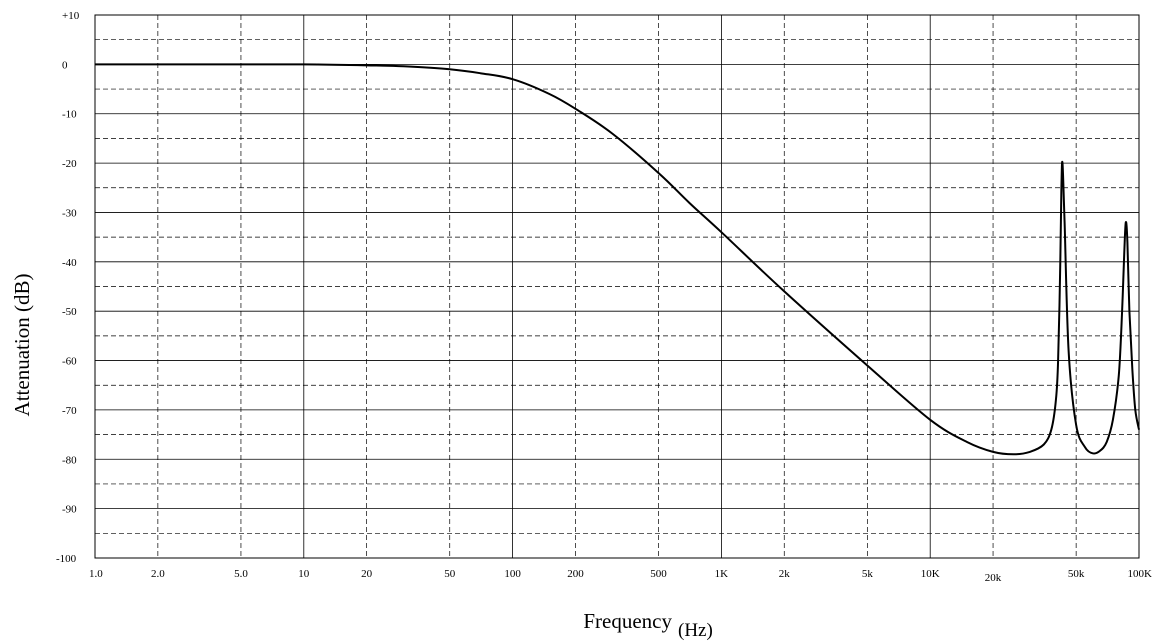 The image size is (1159, 642). Describe the element at coordinates (722, 574) in the screenshot. I see `x-tick-label: 1K` at that location.